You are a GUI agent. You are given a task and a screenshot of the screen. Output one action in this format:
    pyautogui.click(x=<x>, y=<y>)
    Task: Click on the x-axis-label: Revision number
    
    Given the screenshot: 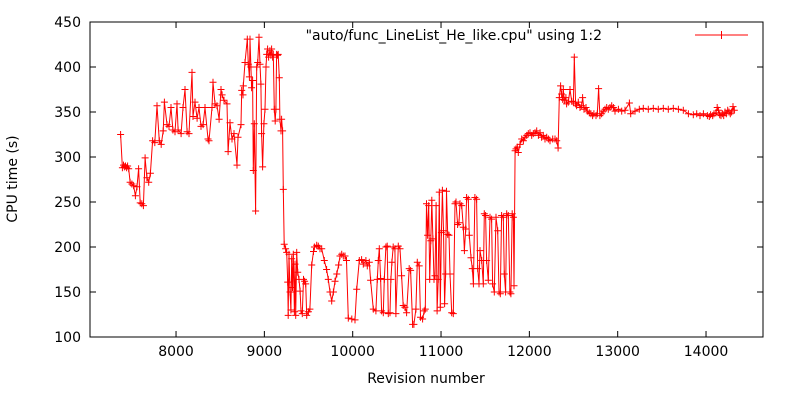 What is the action you would take?
    pyautogui.click(x=426, y=379)
    